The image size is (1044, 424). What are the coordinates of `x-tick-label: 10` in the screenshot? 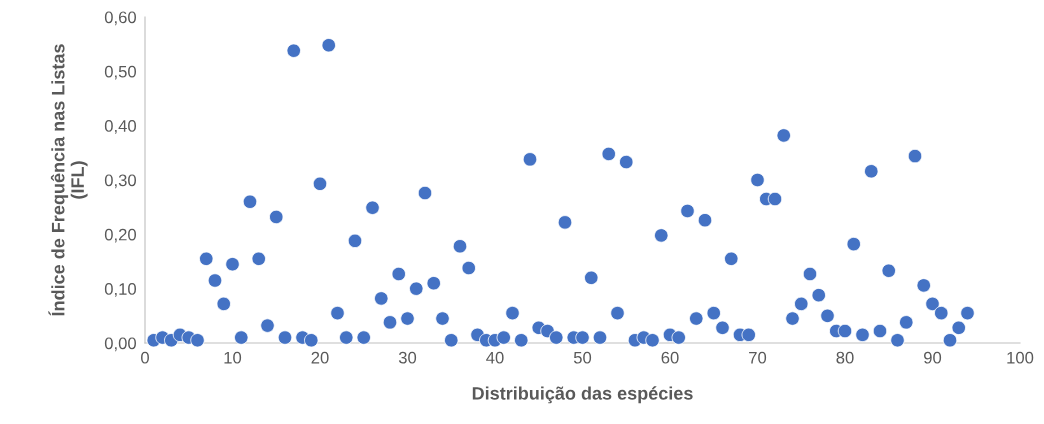 It's located at (233, 357).